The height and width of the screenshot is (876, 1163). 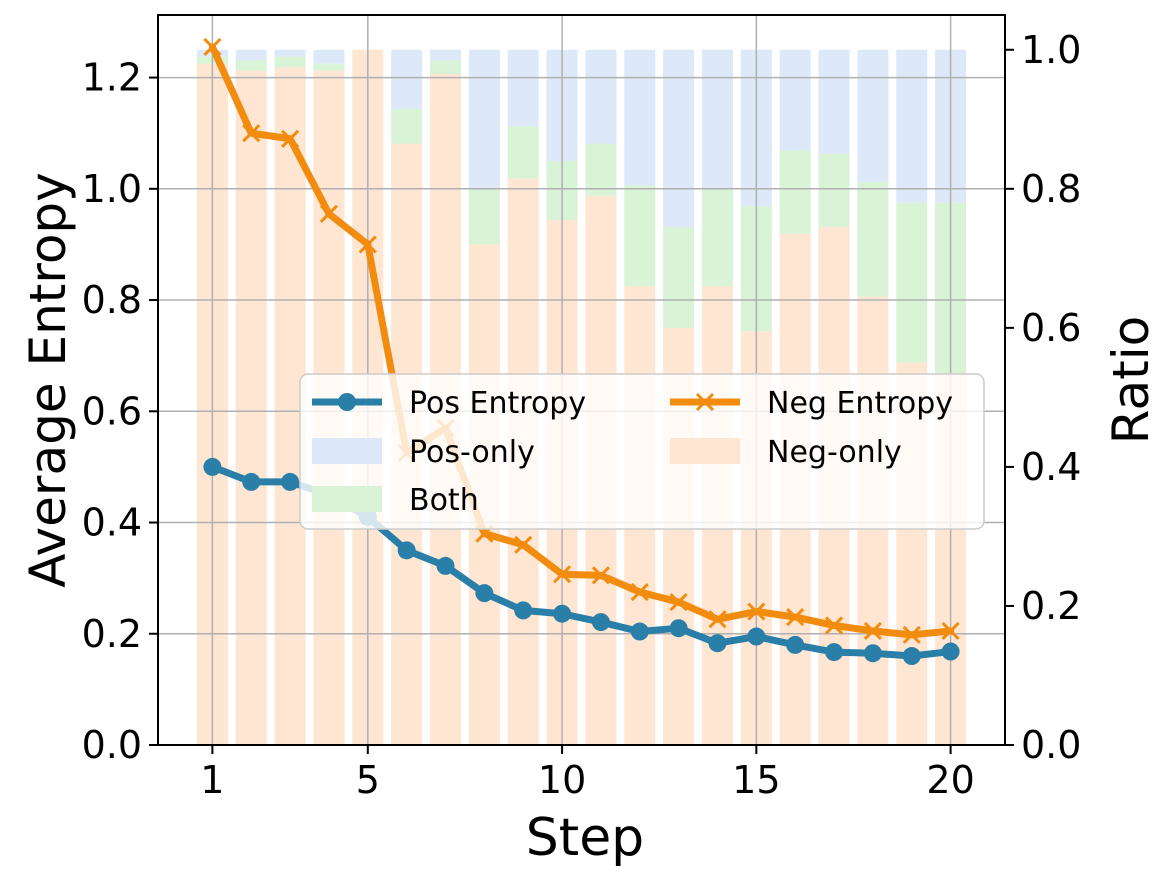 I want to click on y-axis-left-title: Average Entropy, so click(x=48, y=379).